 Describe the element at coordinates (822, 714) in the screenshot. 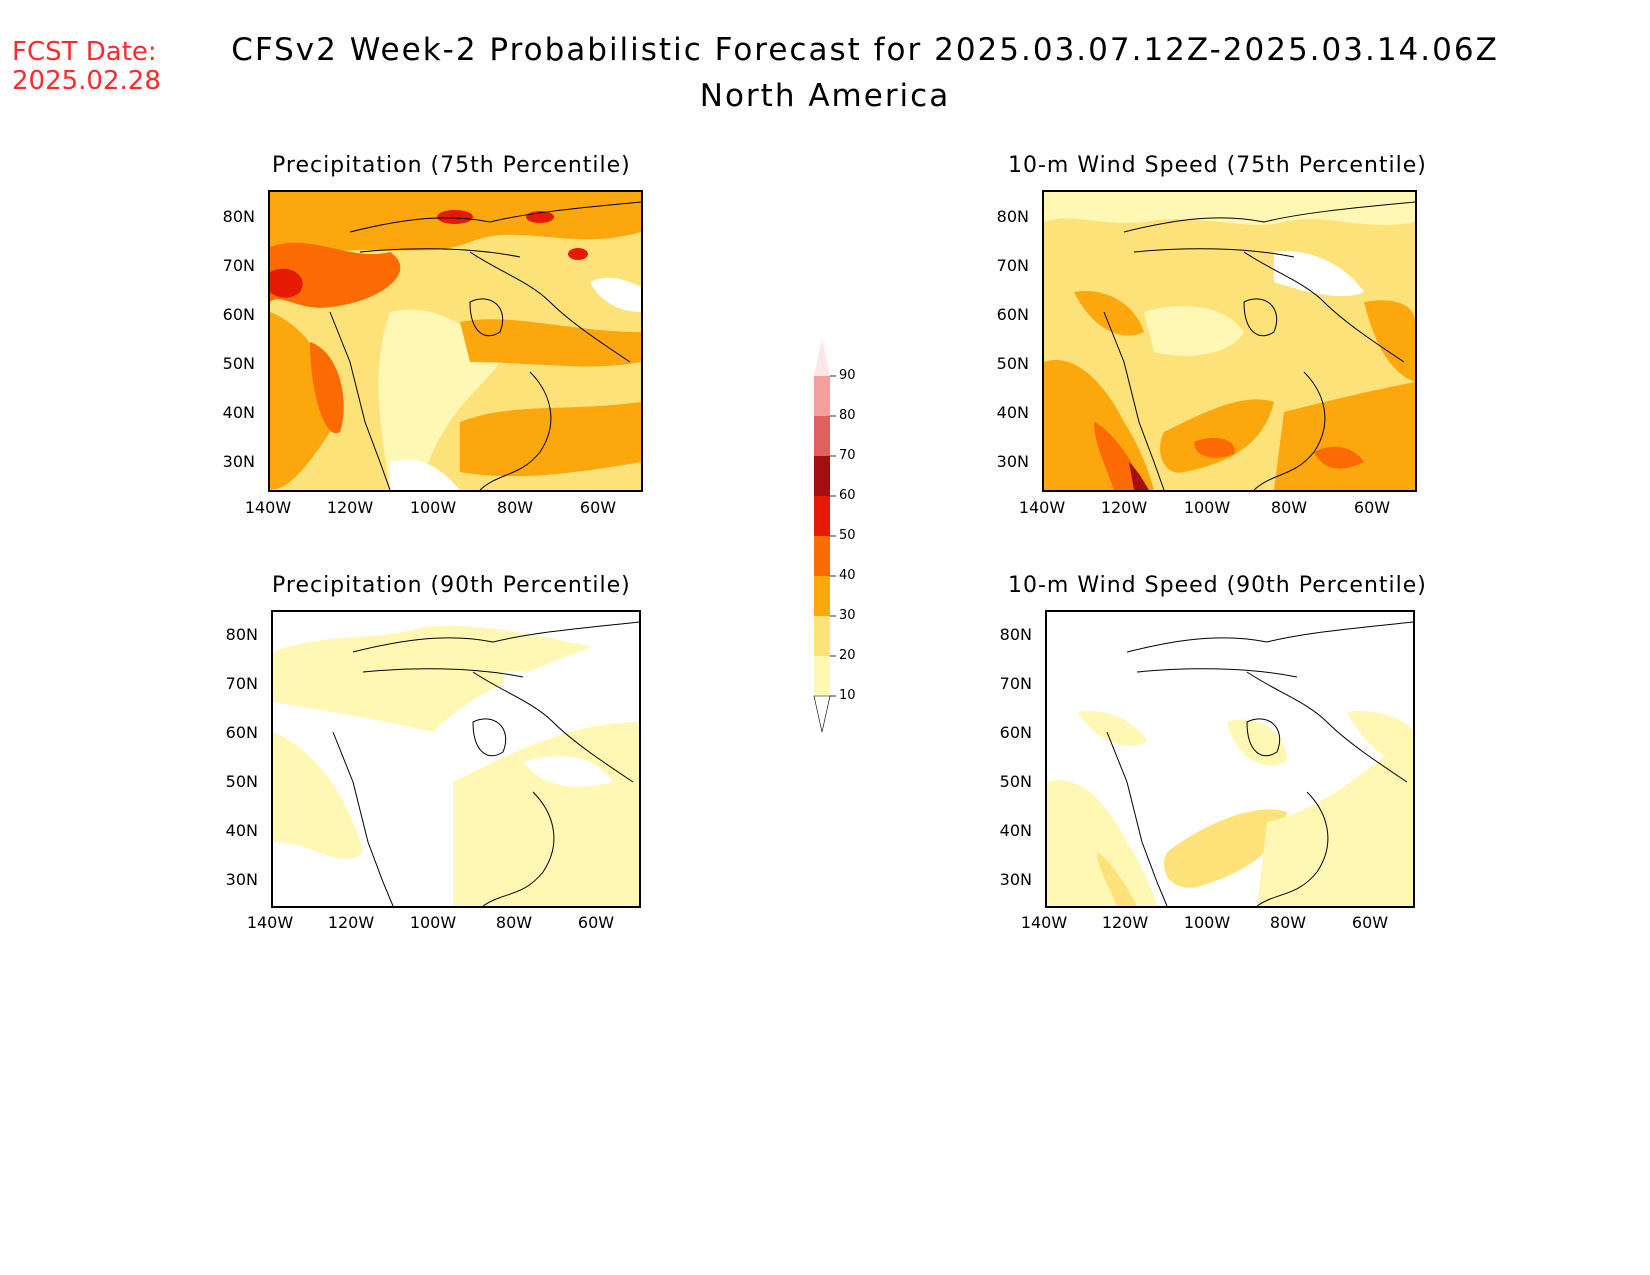

I see `colorbar-bottom-cap` at that location.